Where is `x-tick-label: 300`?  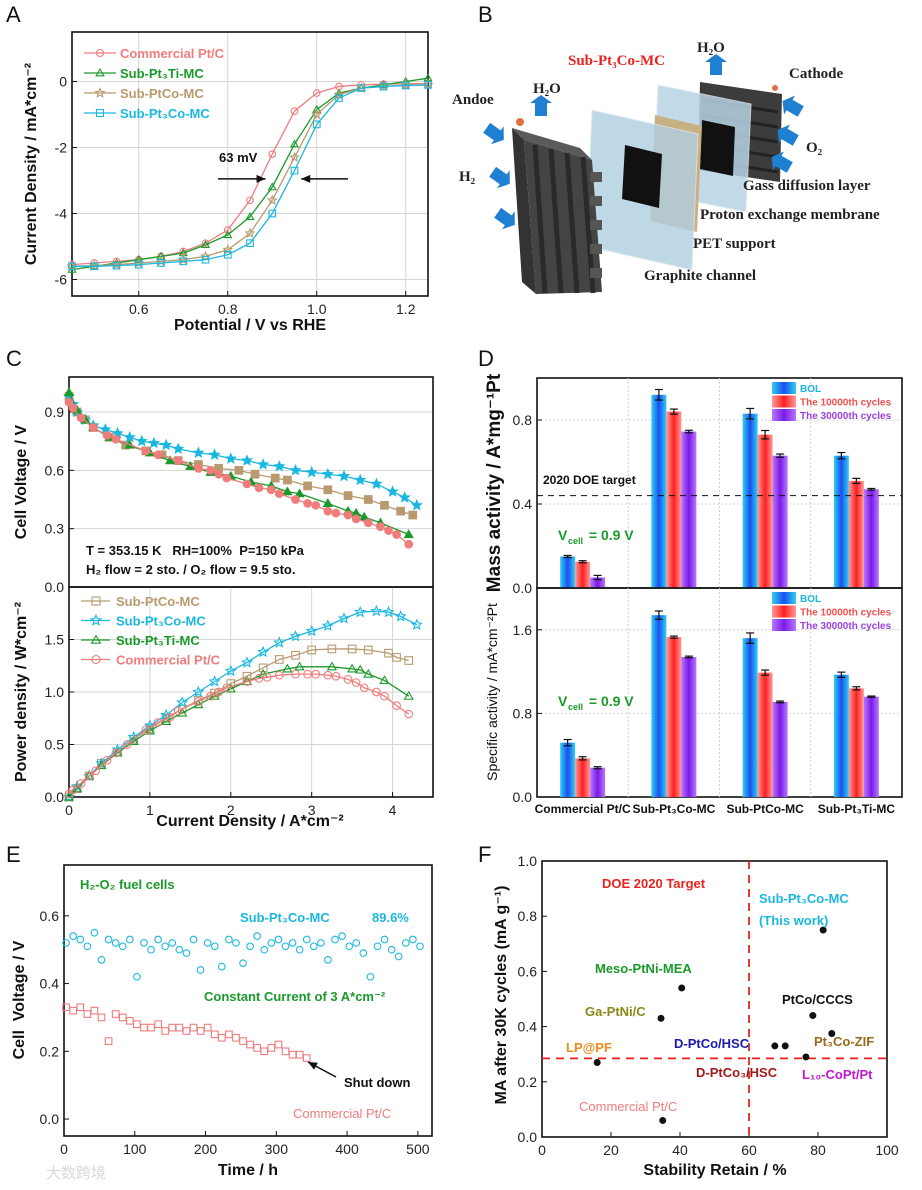
x-tick-label: 300 is located at coordinates (277, 1149).